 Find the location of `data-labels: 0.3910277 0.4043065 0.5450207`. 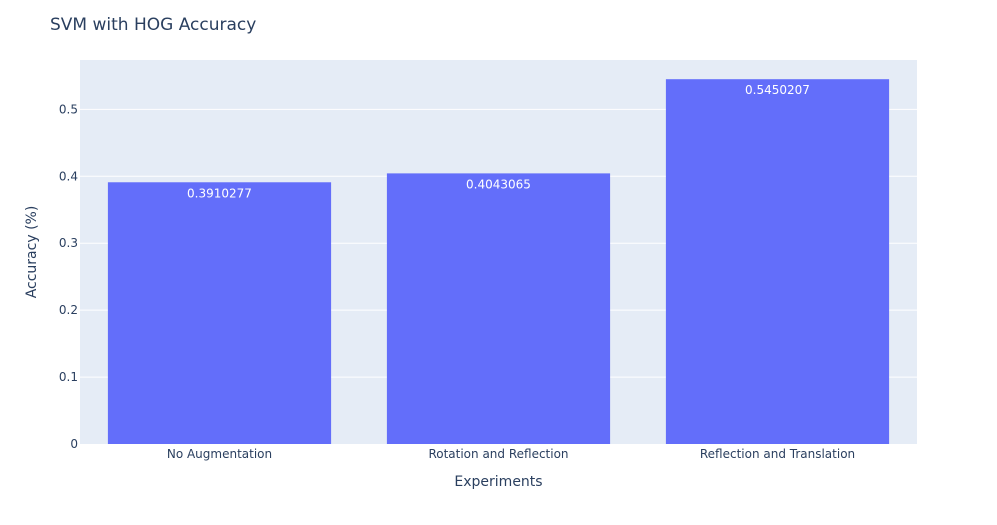

data-labels: 0.3910277 0.4043065 0.5450207 is located at coordinates (498, 141).